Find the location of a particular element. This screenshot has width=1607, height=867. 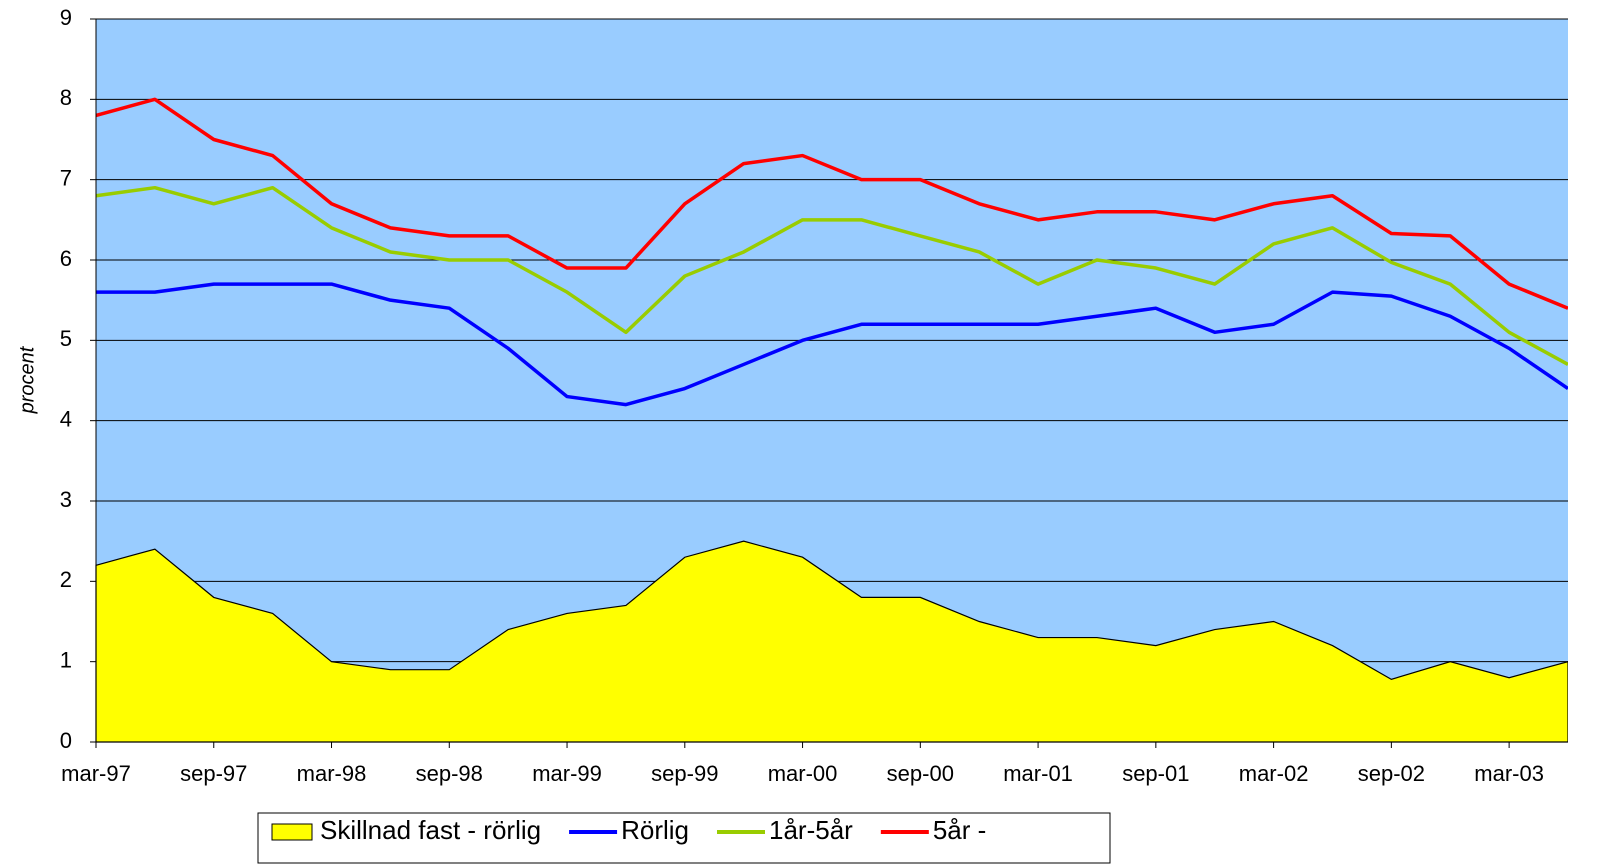

legend-label: Skillnad fast - rörlig is located at coordinates (430, 830).